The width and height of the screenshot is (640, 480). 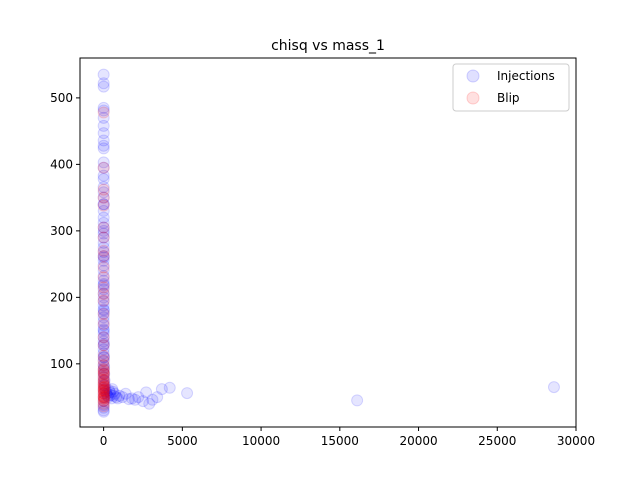 I want to click on y-tick-label: 400, so click(x=61, y=164).